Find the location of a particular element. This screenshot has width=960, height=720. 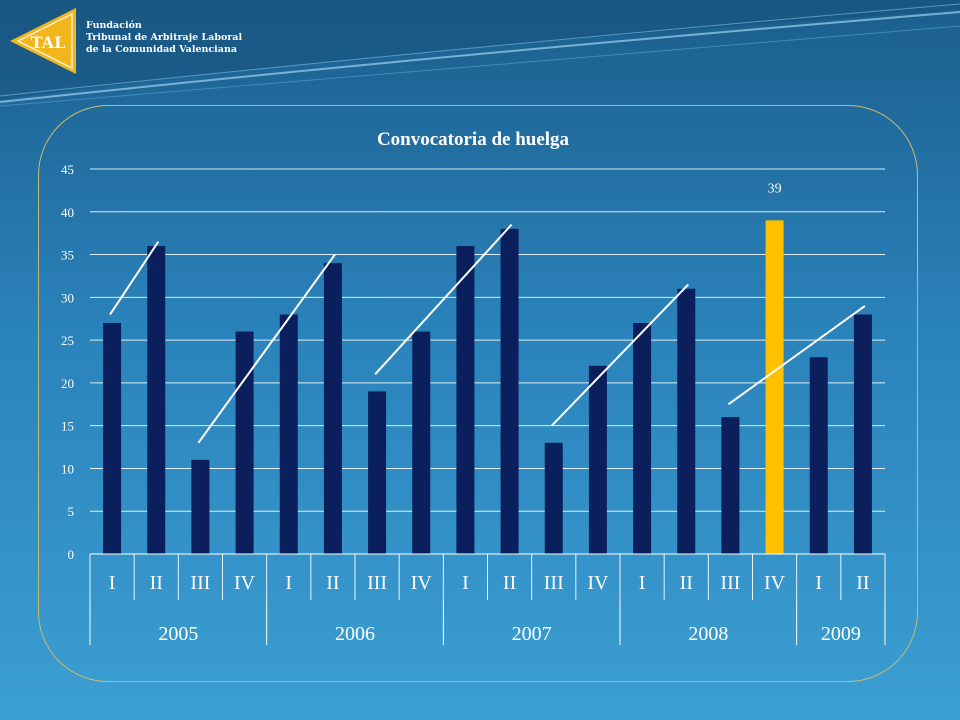

category-label-17: II is located at coordinates (862, 583).